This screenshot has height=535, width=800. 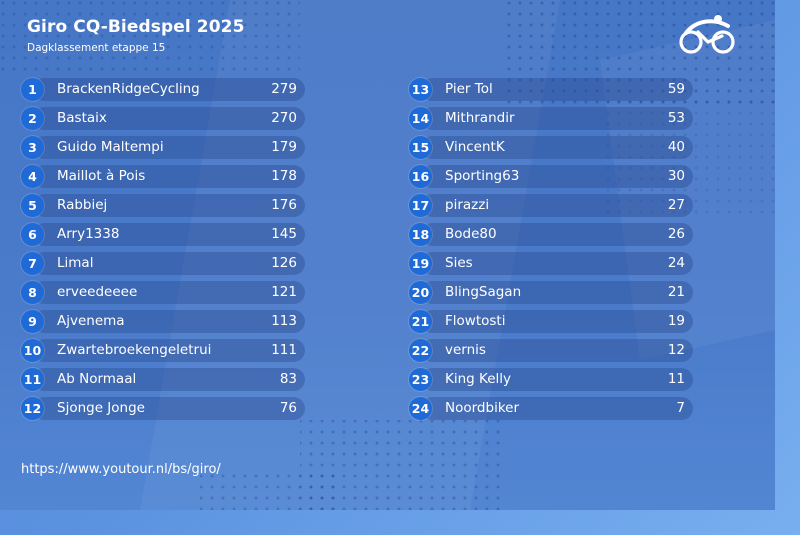 I want to click on player-points: 59, so click(x=676, y=89).